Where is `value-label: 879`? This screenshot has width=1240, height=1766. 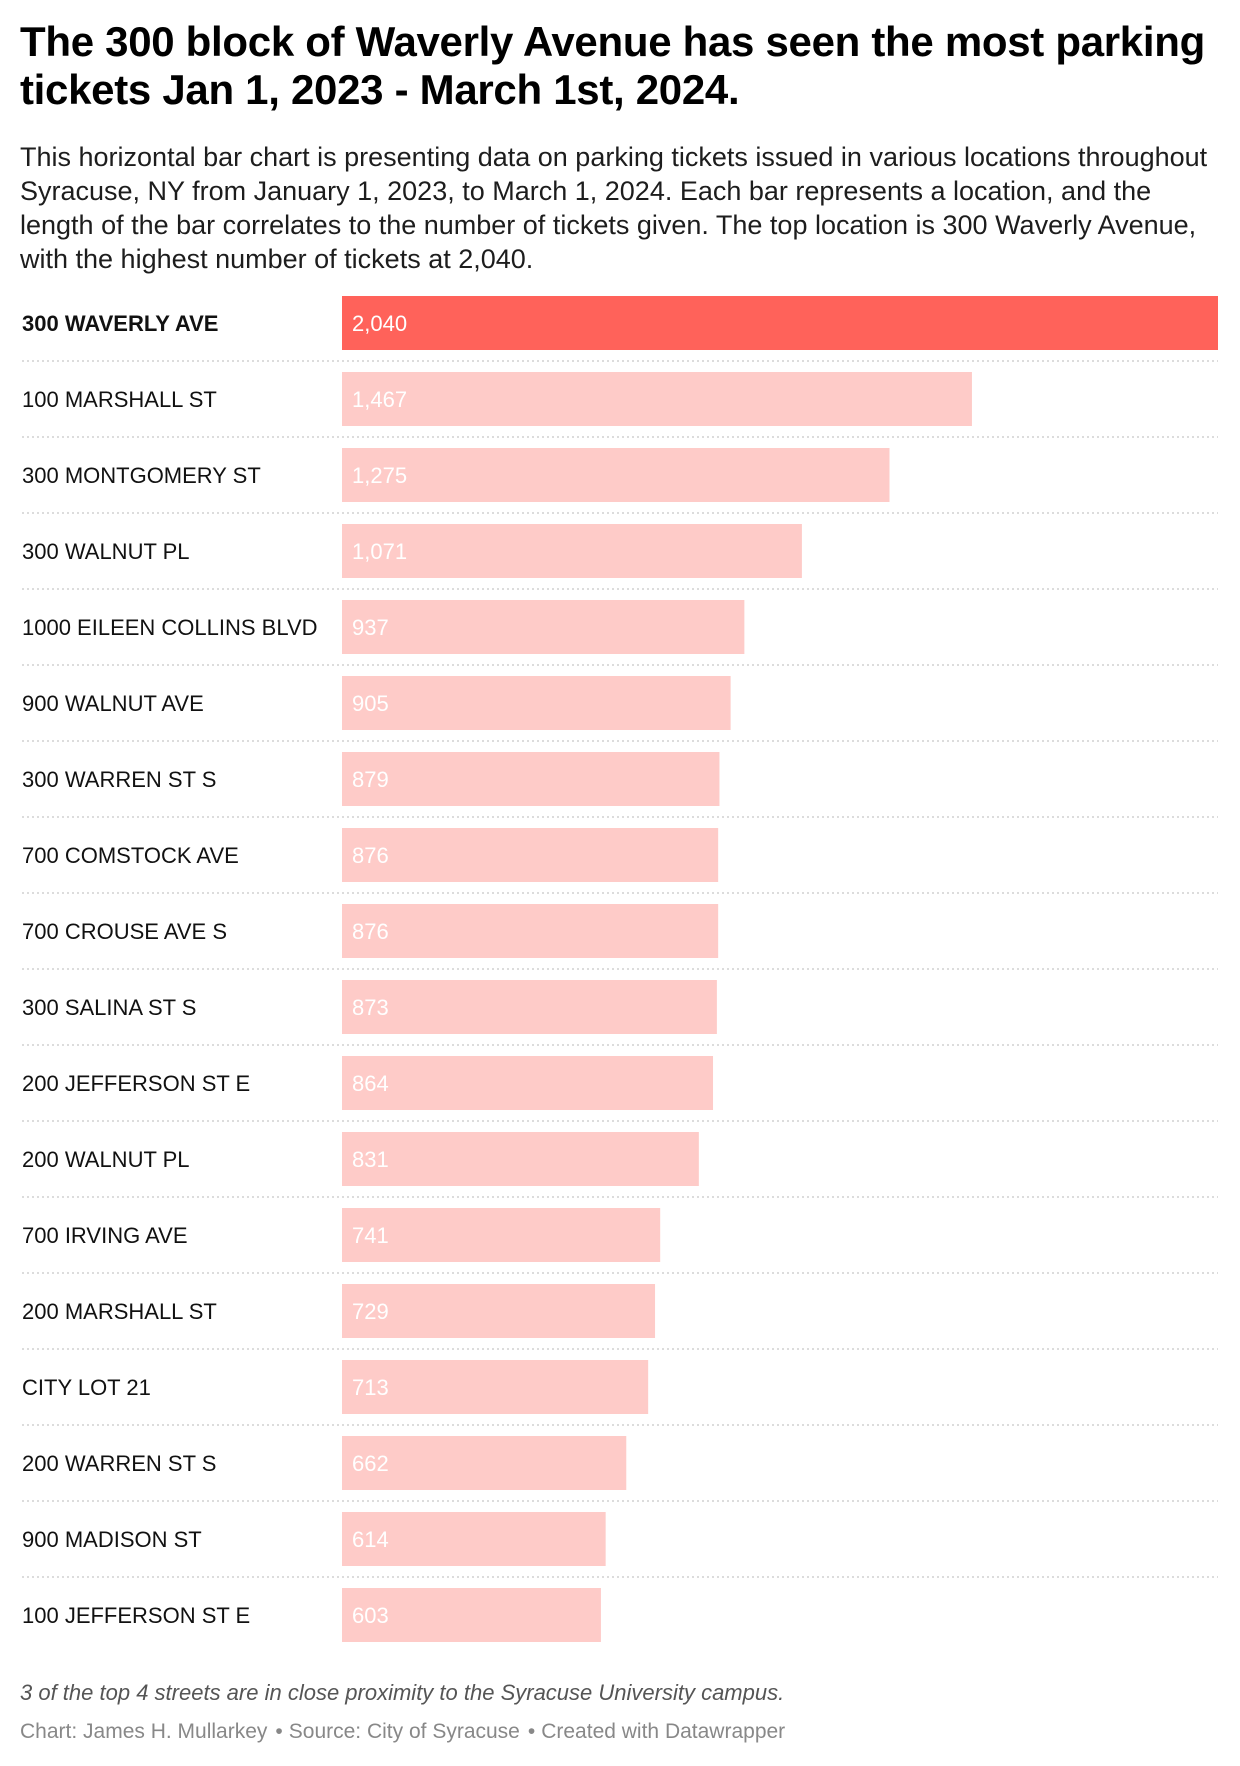 value-label: 879 is located at coordinates (370, 779).